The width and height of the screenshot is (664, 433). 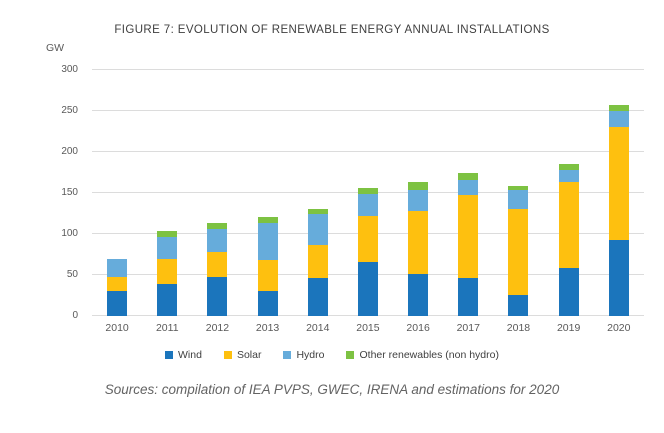 I want to click on bar-2012, so click(x=217, y=269).